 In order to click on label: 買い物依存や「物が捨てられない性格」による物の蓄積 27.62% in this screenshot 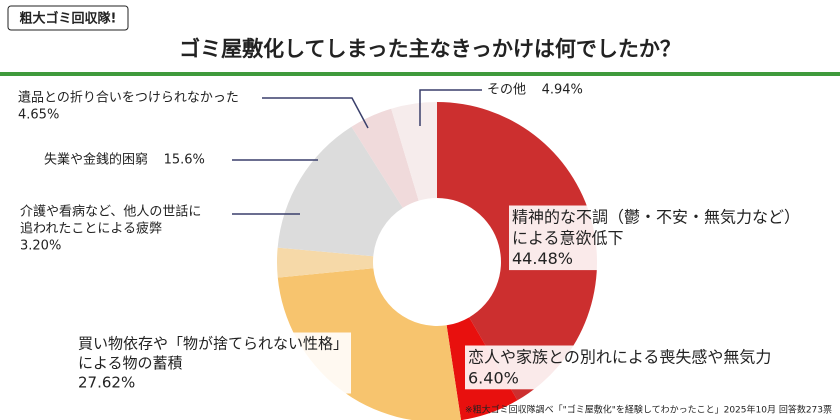, I will do `click(213, 363)`.